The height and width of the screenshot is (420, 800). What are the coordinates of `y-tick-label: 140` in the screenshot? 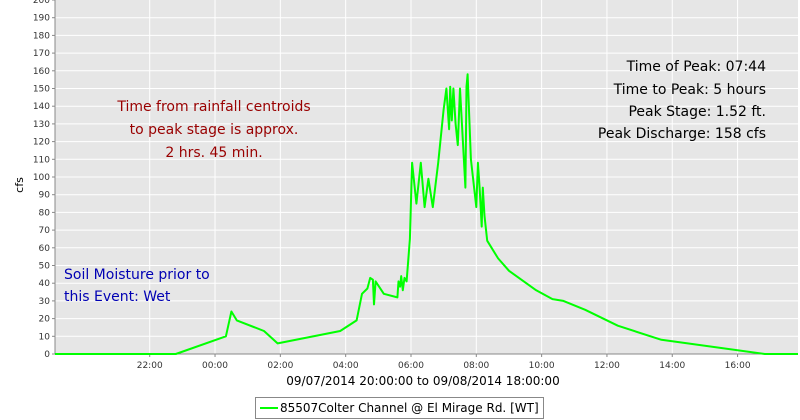 It's located at (41, 107).